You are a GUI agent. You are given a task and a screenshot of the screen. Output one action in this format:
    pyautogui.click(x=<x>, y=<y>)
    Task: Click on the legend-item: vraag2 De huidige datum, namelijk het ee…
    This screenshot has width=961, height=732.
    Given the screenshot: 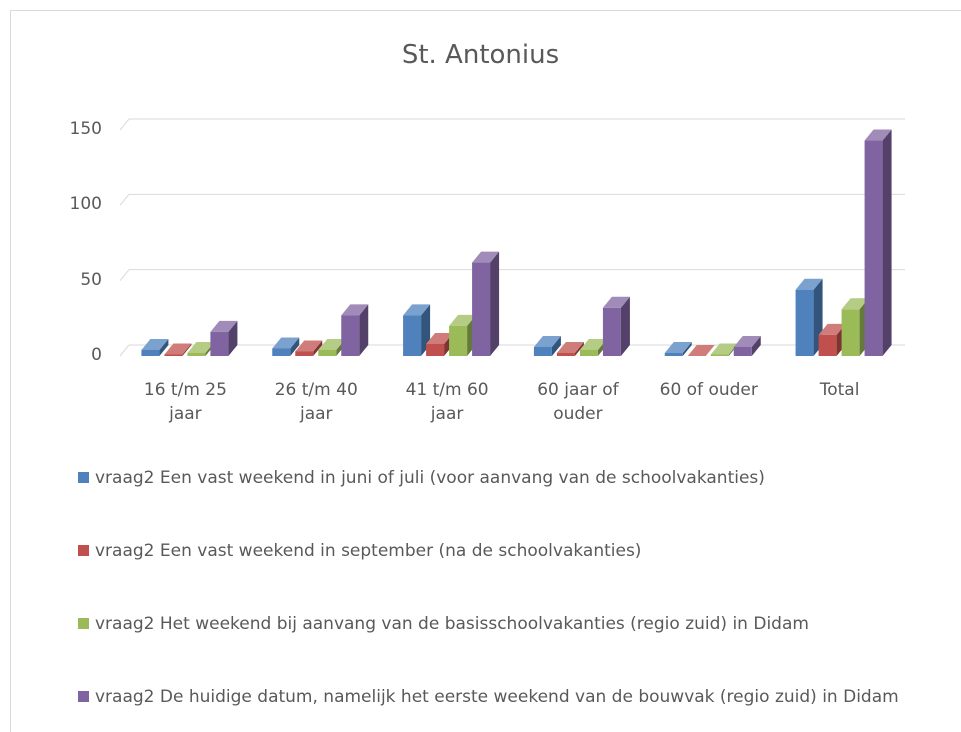 What is the action you would take?
    pyautogui.click(x=503, y=697)
    